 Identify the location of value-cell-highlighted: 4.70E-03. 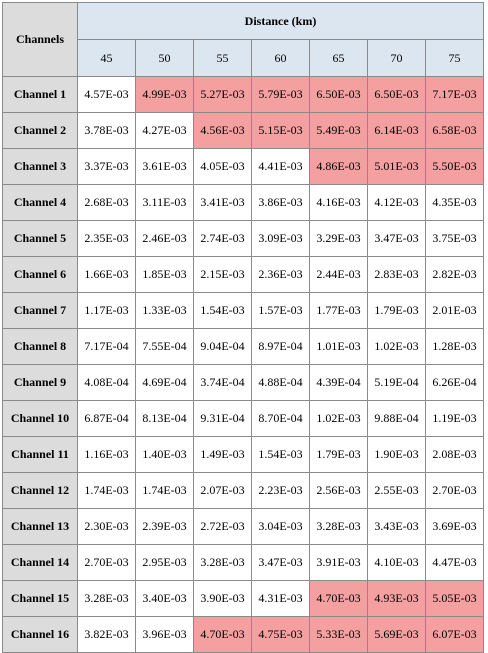
(222, 634).